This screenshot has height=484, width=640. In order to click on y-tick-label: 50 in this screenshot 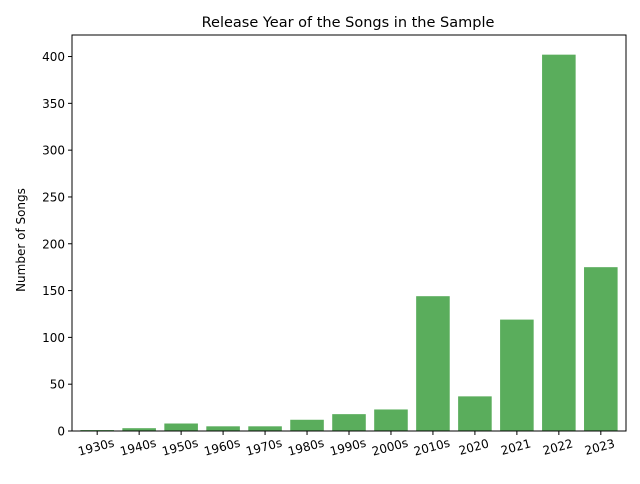, I will do `click(57, 385)`.